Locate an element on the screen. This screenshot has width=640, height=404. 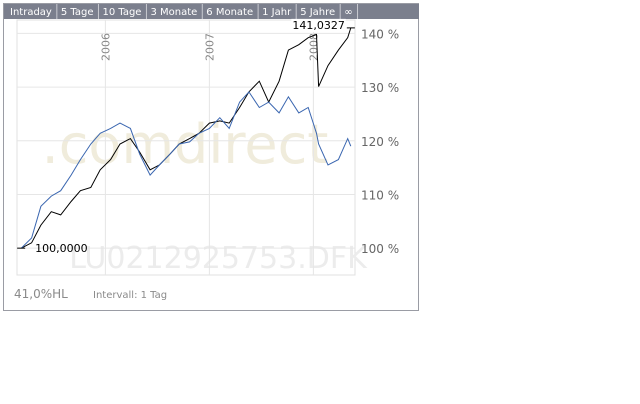
annotation: 100,0000 is located at coordinates (61, 248).